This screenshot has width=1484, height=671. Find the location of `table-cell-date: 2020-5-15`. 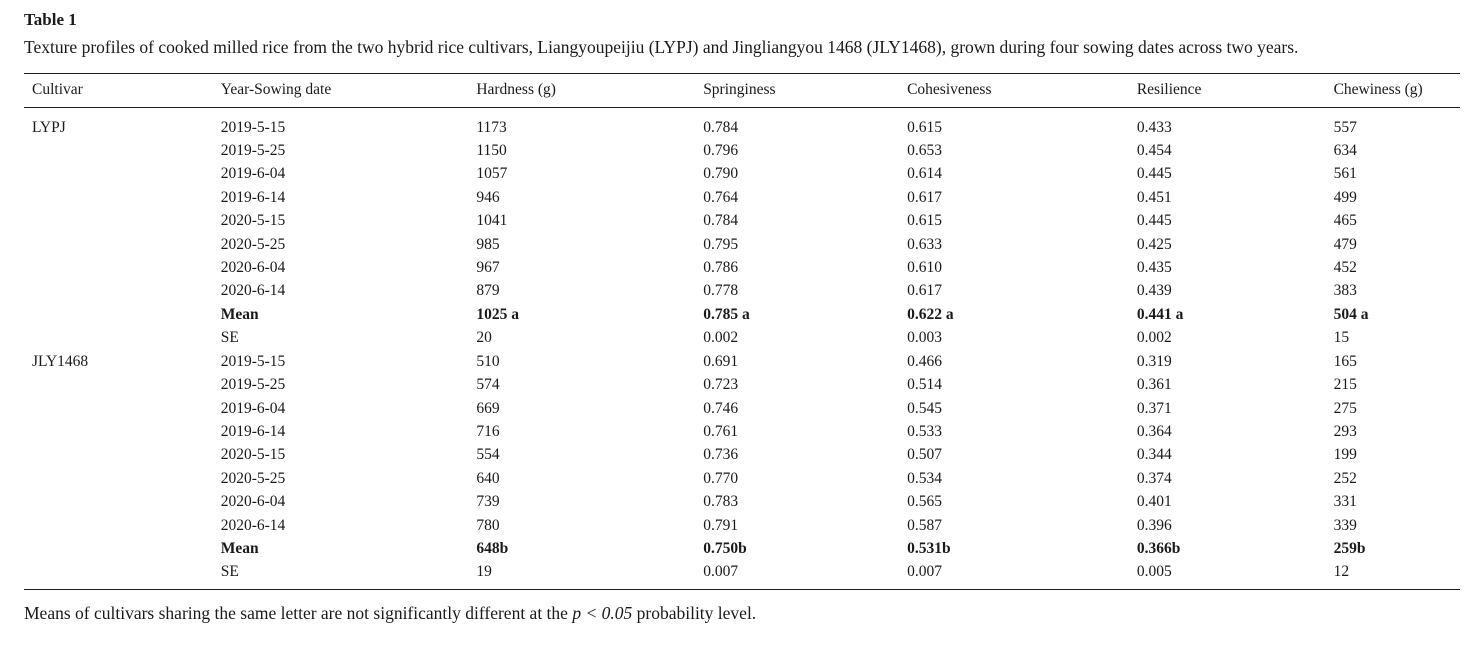

table-cell-date: 2020-5-15 is located at coordinates (253, 221).